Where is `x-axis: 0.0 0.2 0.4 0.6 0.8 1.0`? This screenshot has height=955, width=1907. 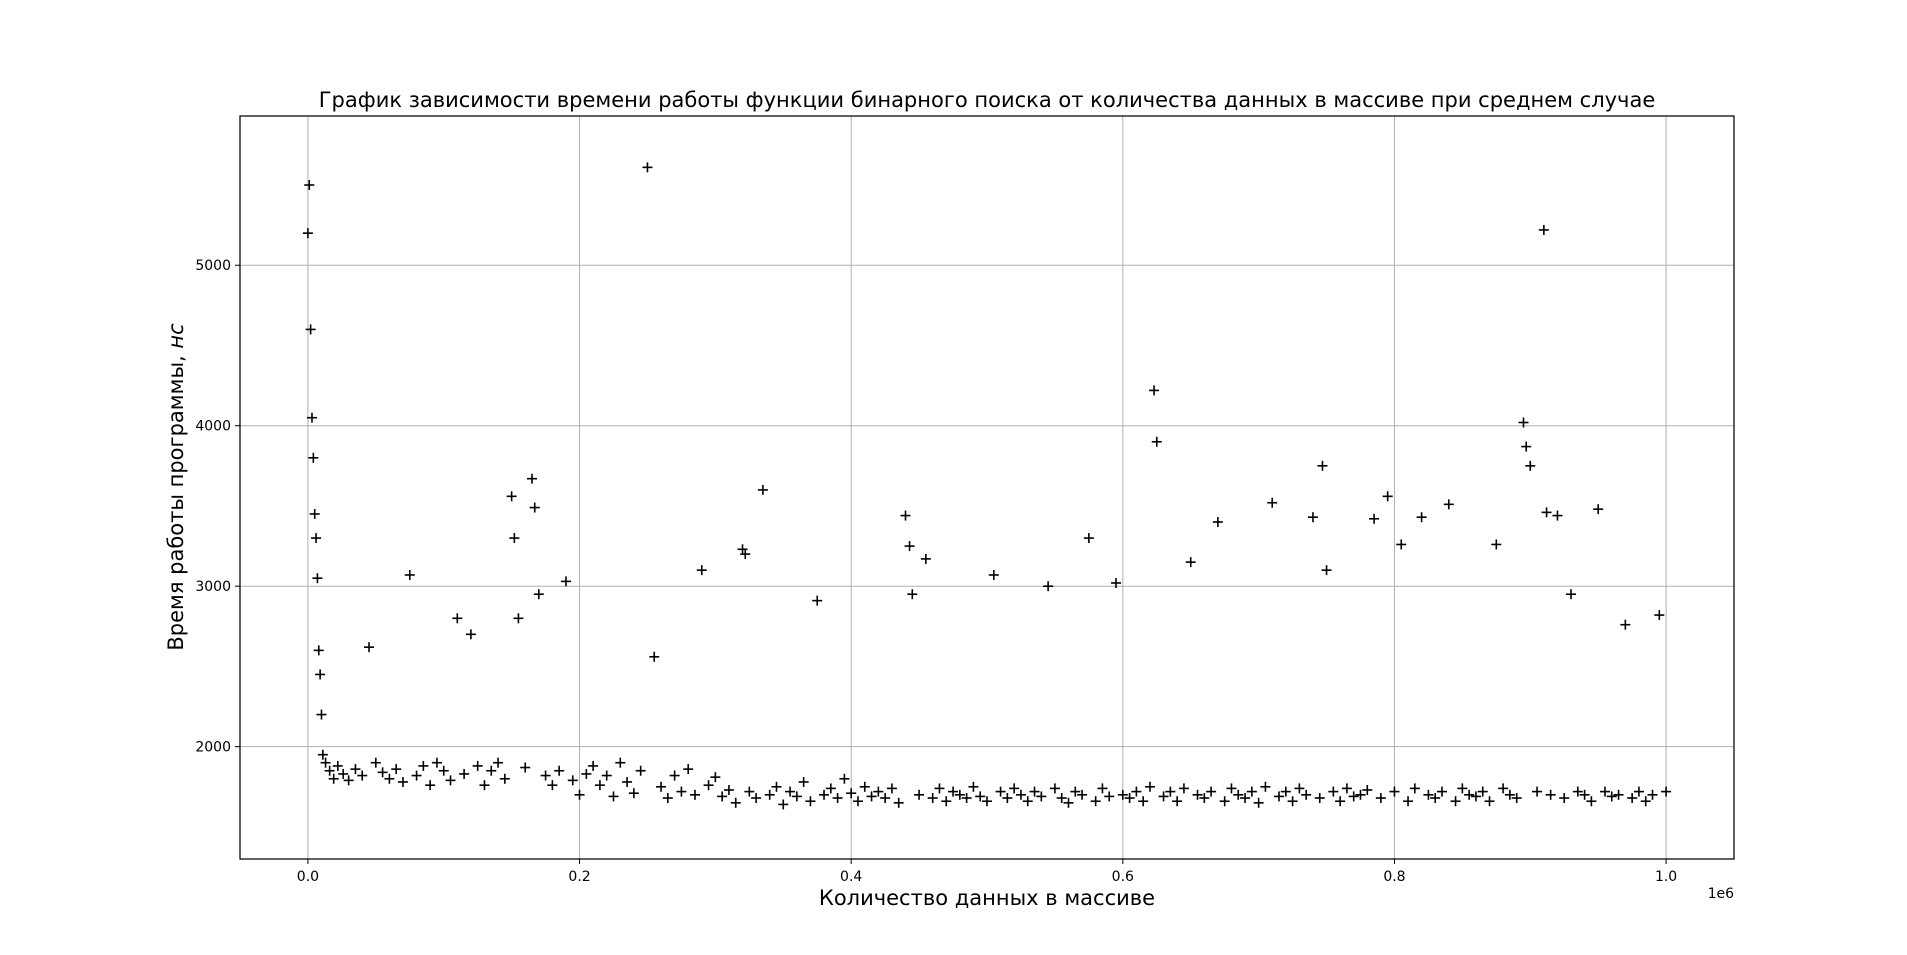 x-axis: 0.0 0.2 0.4 0.6 0.8 1.0 is located at coordinates (987, 872).